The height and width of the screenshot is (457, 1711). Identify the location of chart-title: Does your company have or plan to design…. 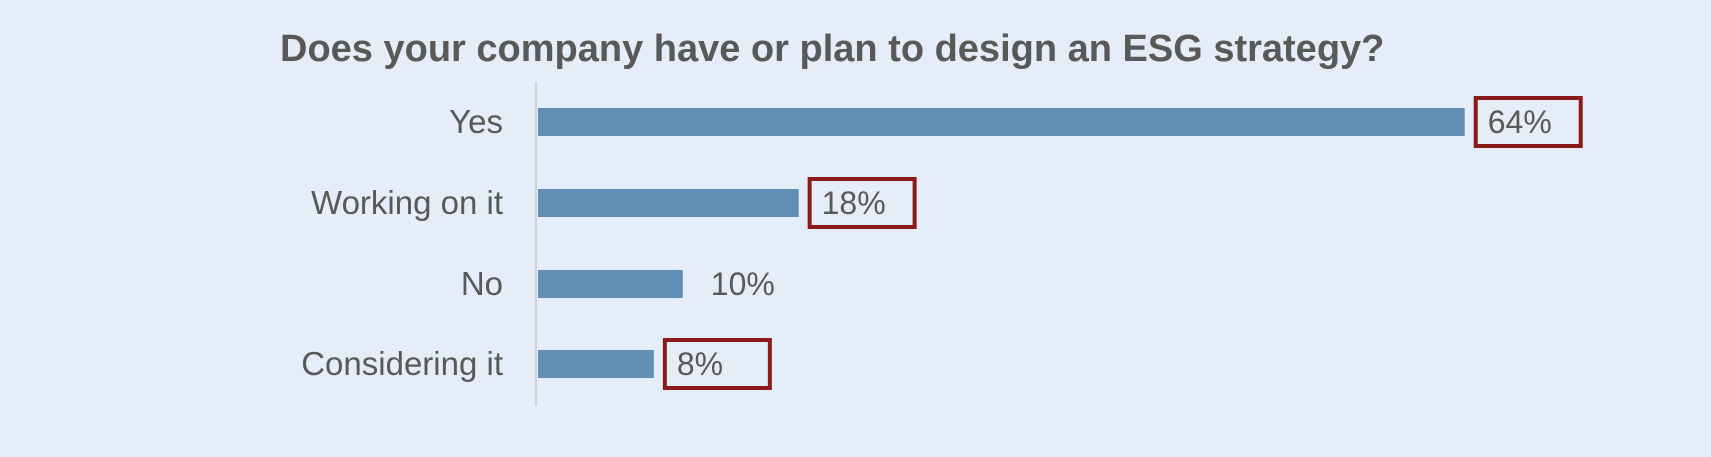
(832, 49).